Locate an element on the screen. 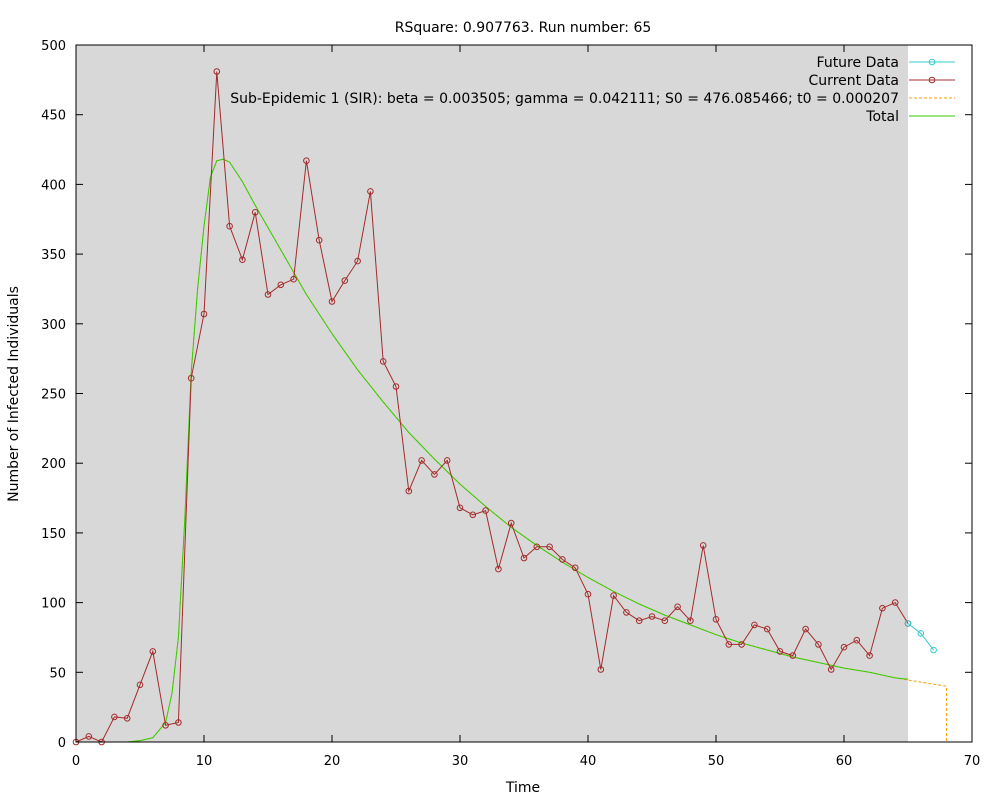 This screenshot has width=1000, height=805. x-tick-label: 60 is located at coordinates (844, 761).